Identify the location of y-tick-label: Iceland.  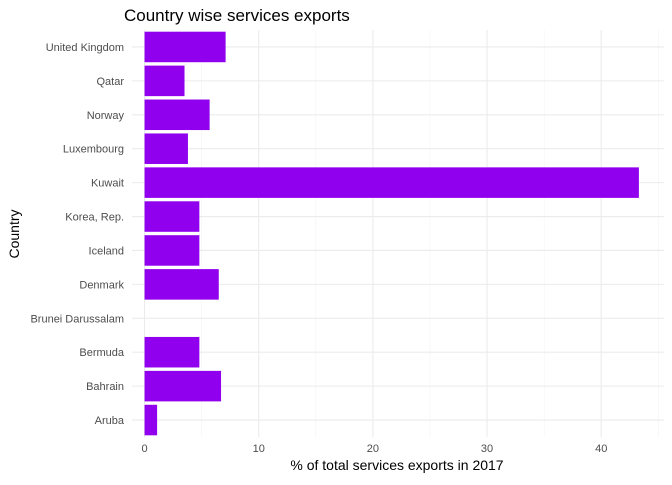
(106, 251).